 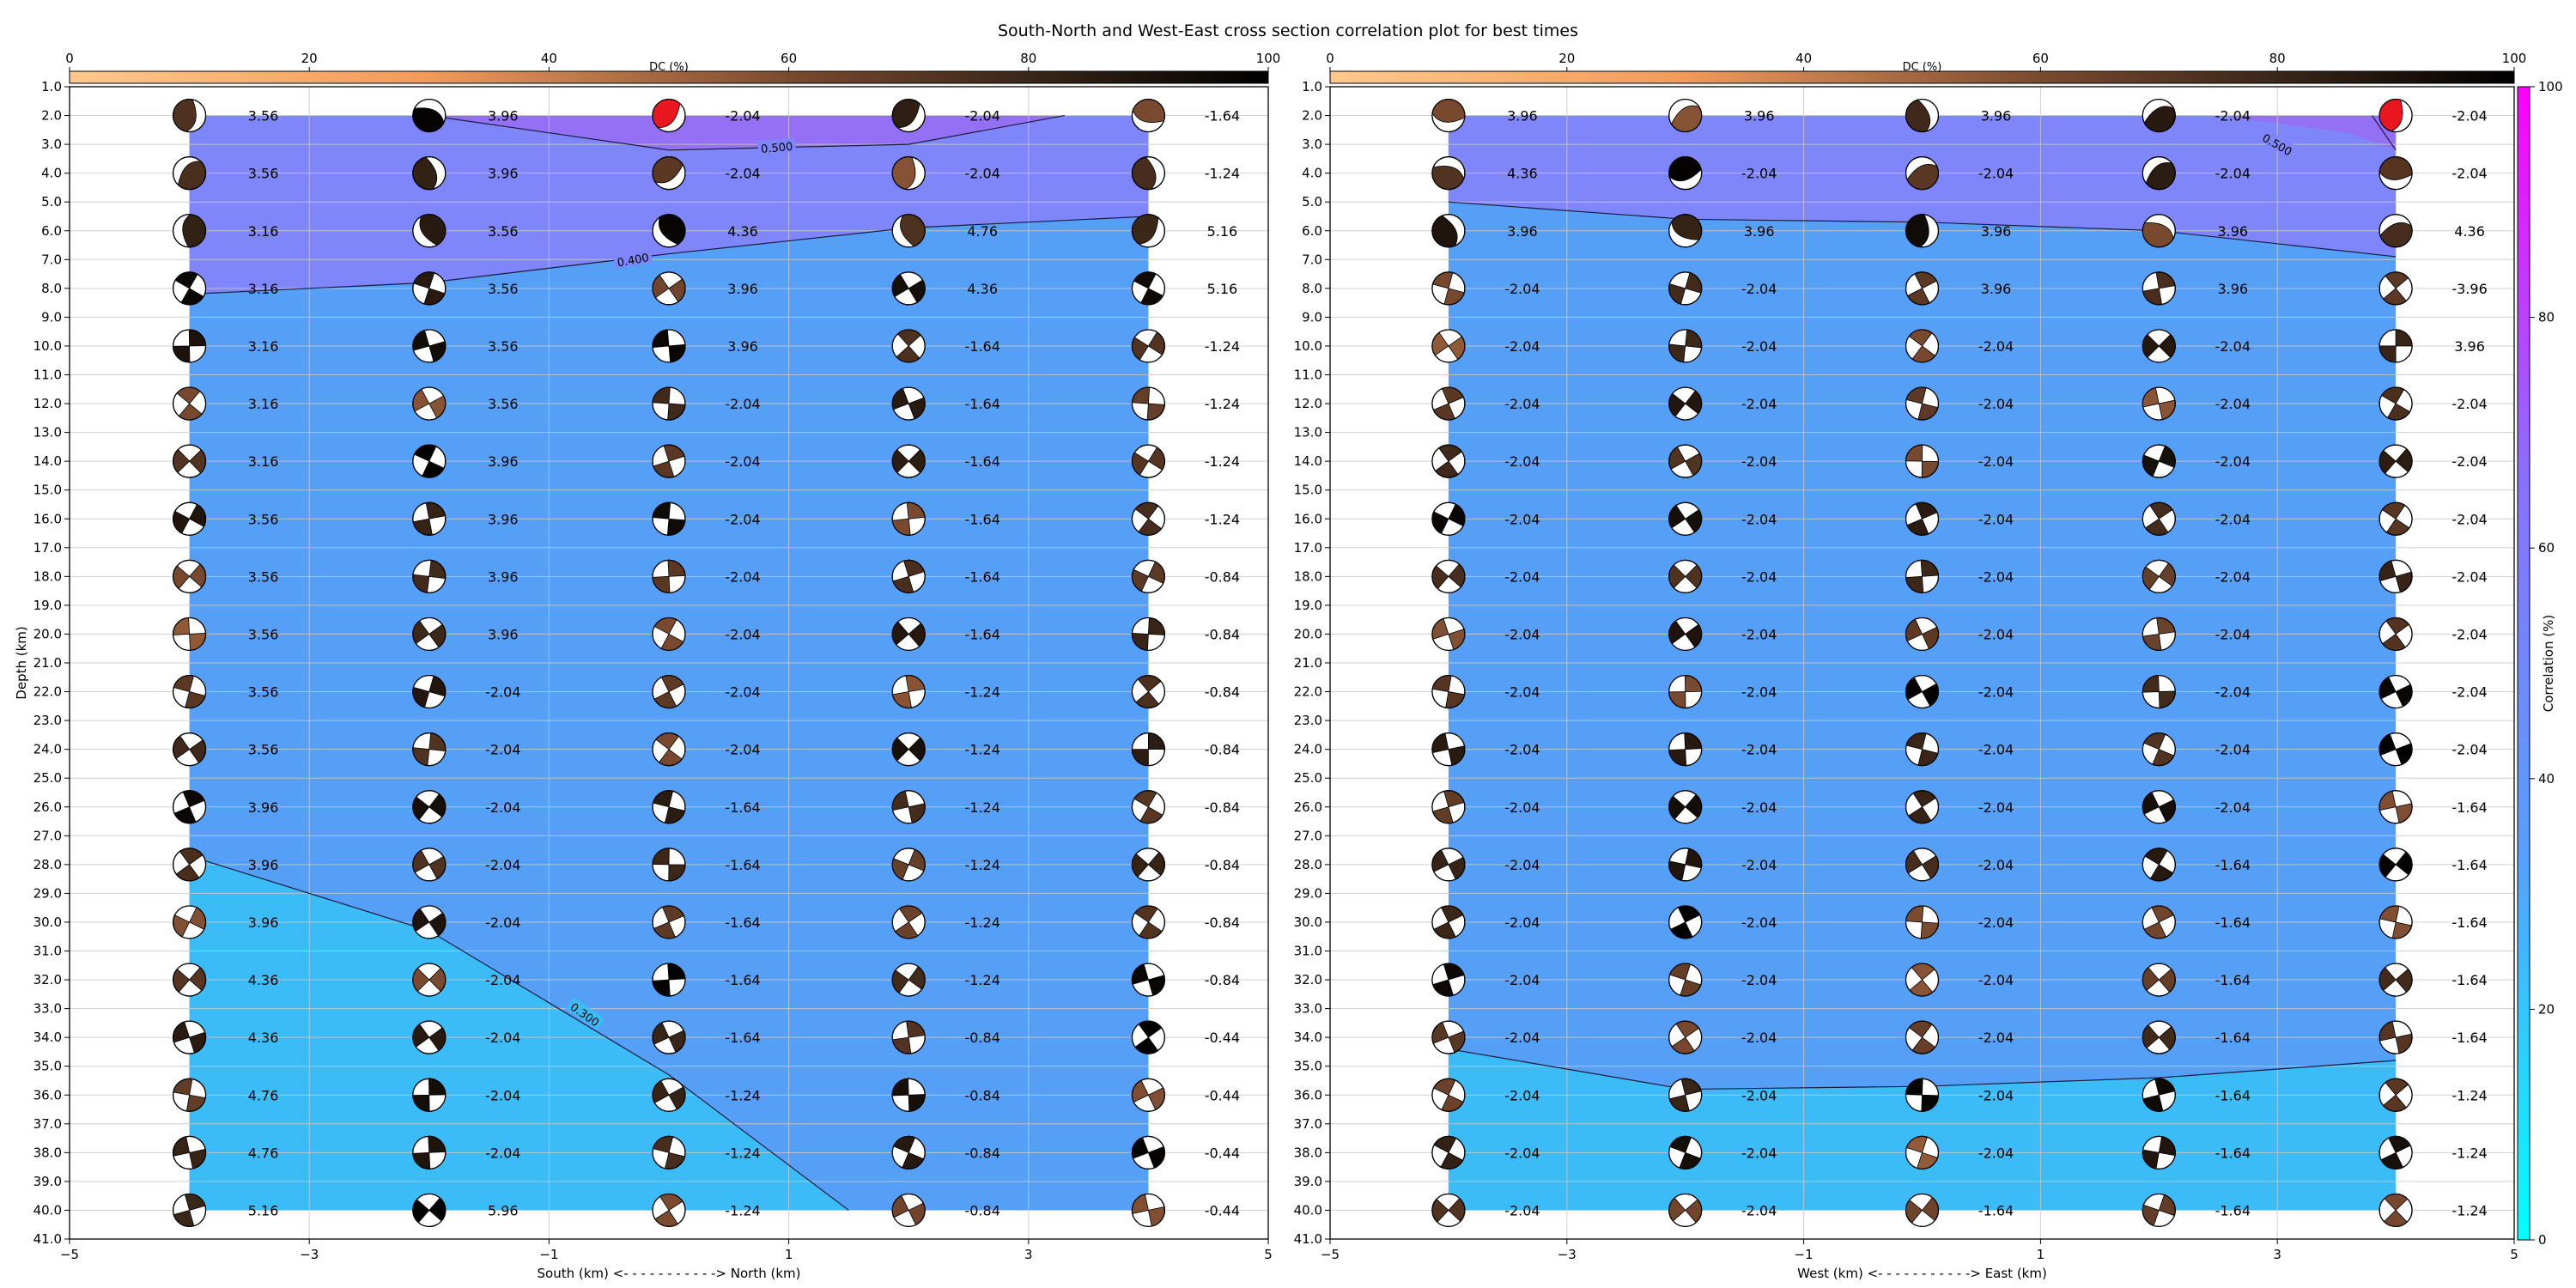 I want to click on y-tick-label: 32.0, so click(x=48, y=980).